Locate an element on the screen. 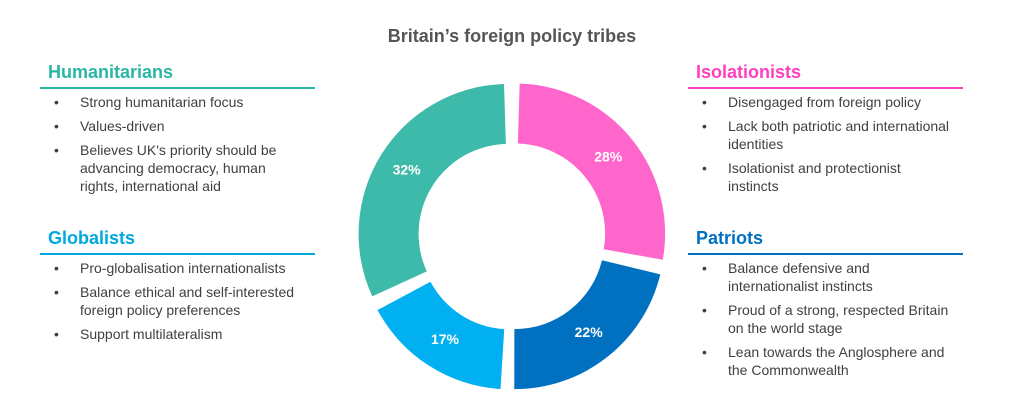  data-label: 22% is located at coordinates (589, 332).